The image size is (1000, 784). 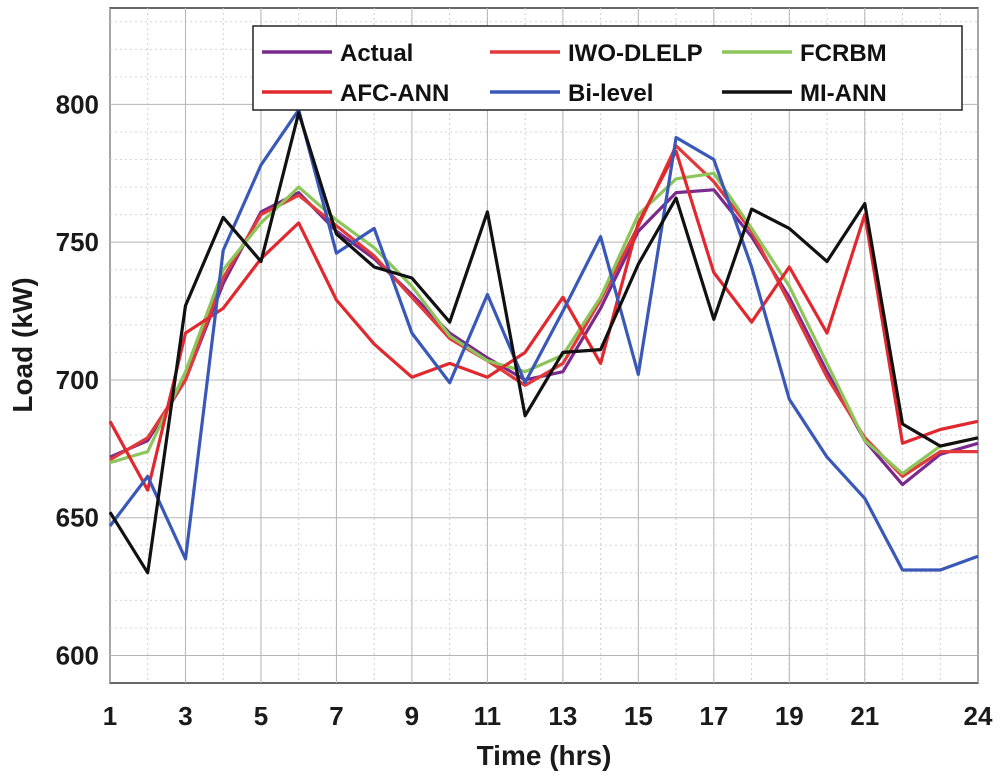 What do you see at coordinates (610, 93) in the screenshot?
I see `legend-label-bi-level: Bi-level` at bounding box center [610, 93].